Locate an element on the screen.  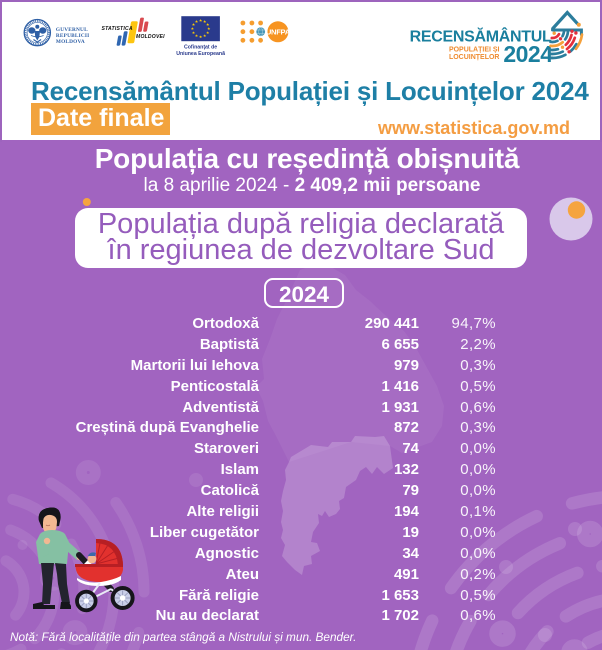
svg-text: REPUBLICII is located at coordinates (73, 36).